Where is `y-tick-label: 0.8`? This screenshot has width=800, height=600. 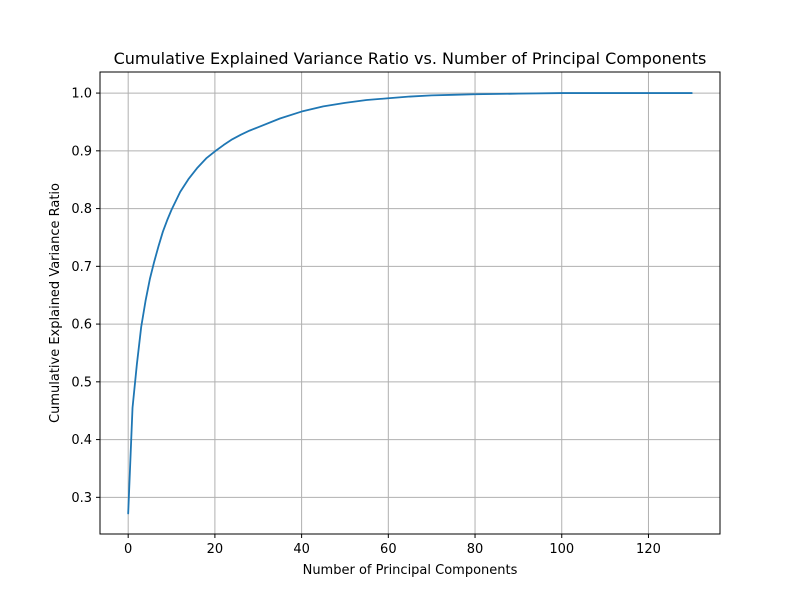 y-tick-label: 0.8 is located at coordinates (81, 209).